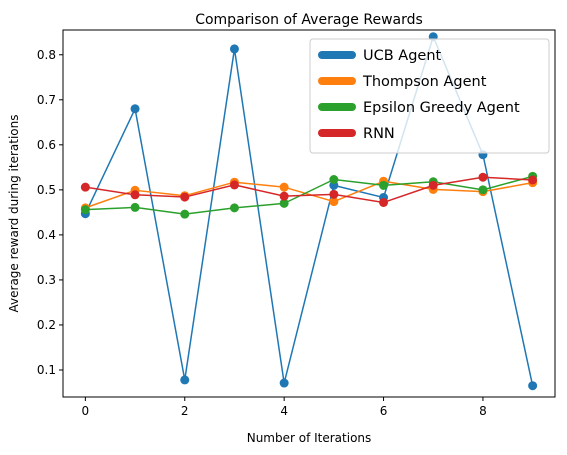 The width and height of the screenshot is (567, 455). I want to click on y-axis-label: Average reward during iterations, so click(14, 214).